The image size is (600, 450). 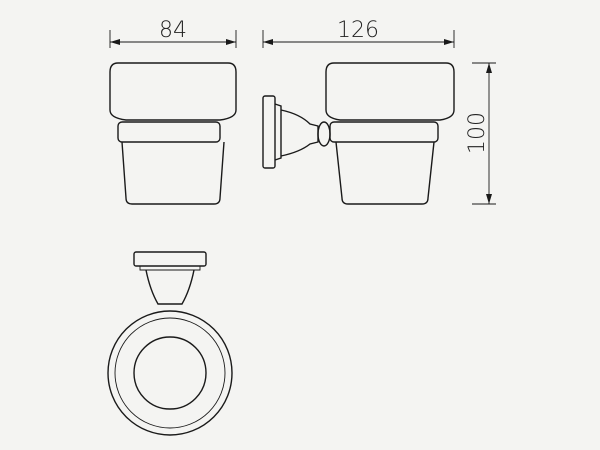 What do you see at coordinates (173, 91) in the screenshot?
I see `front-cup-rim` at bounding box center [173, 91].